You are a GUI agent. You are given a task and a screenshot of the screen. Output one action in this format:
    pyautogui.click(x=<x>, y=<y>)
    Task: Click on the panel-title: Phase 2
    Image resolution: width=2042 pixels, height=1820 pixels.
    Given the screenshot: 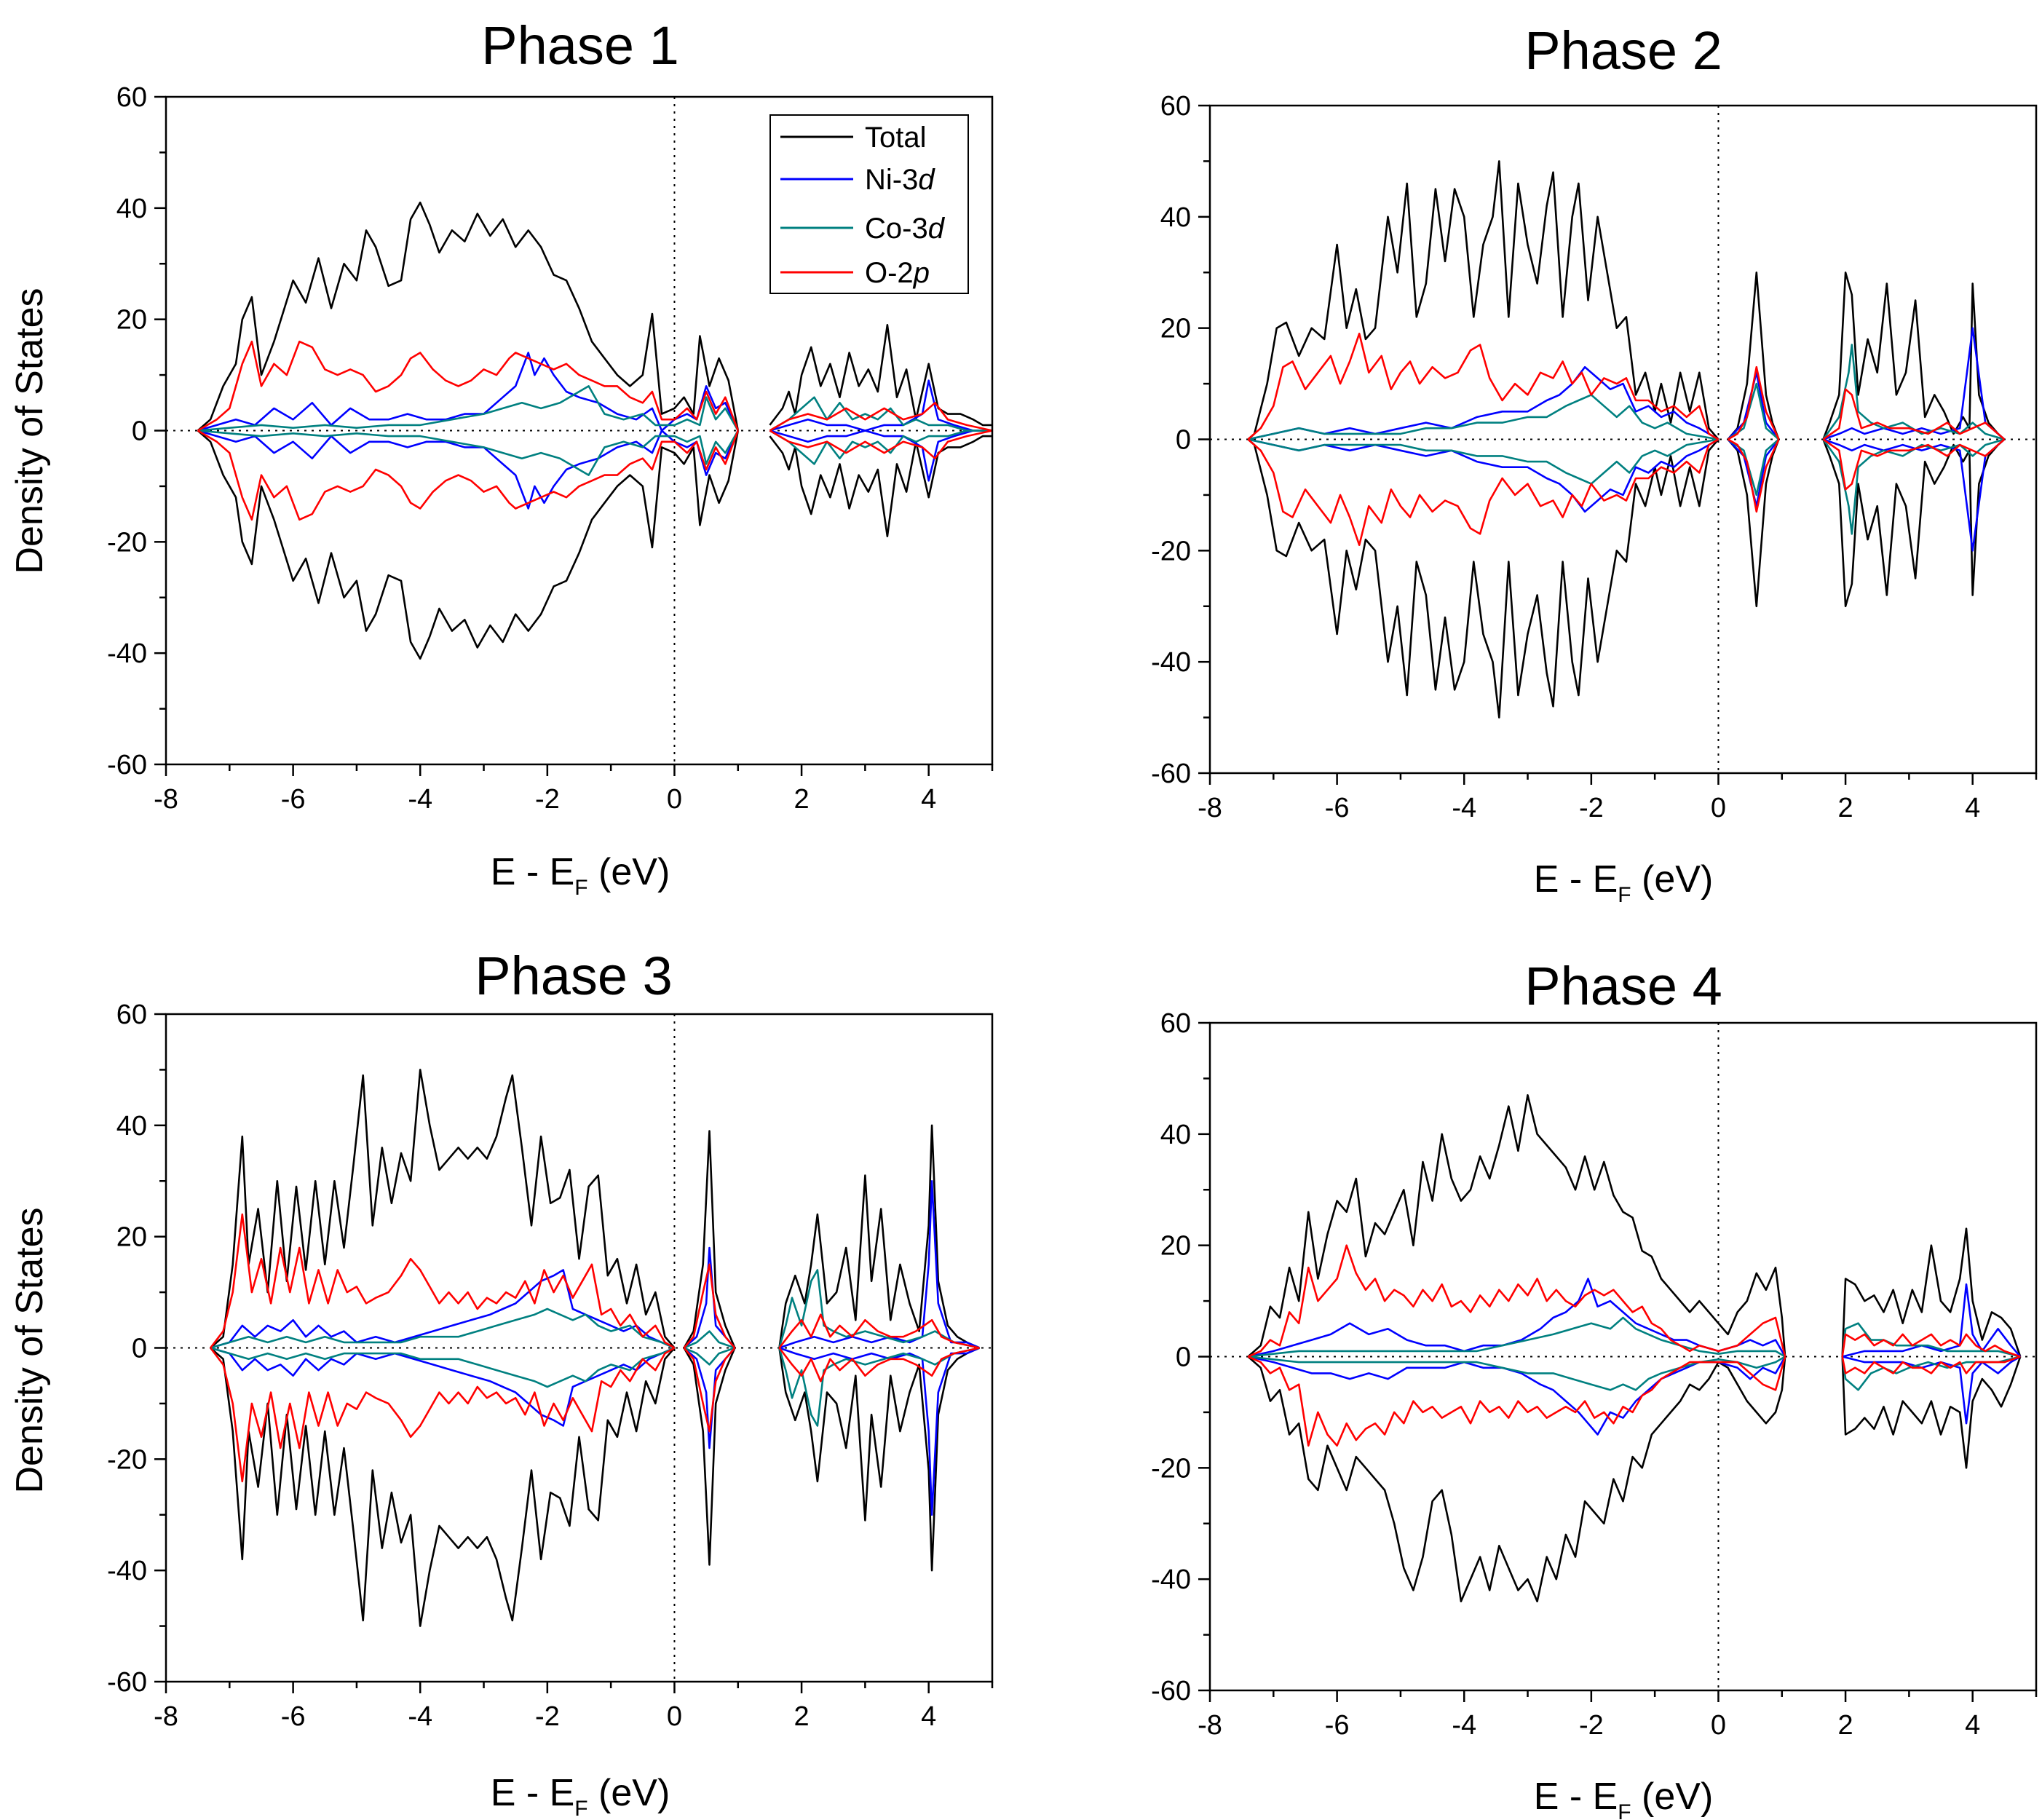 What is the action you would take?
    pyautogui.click(x=1623, y=50)
    